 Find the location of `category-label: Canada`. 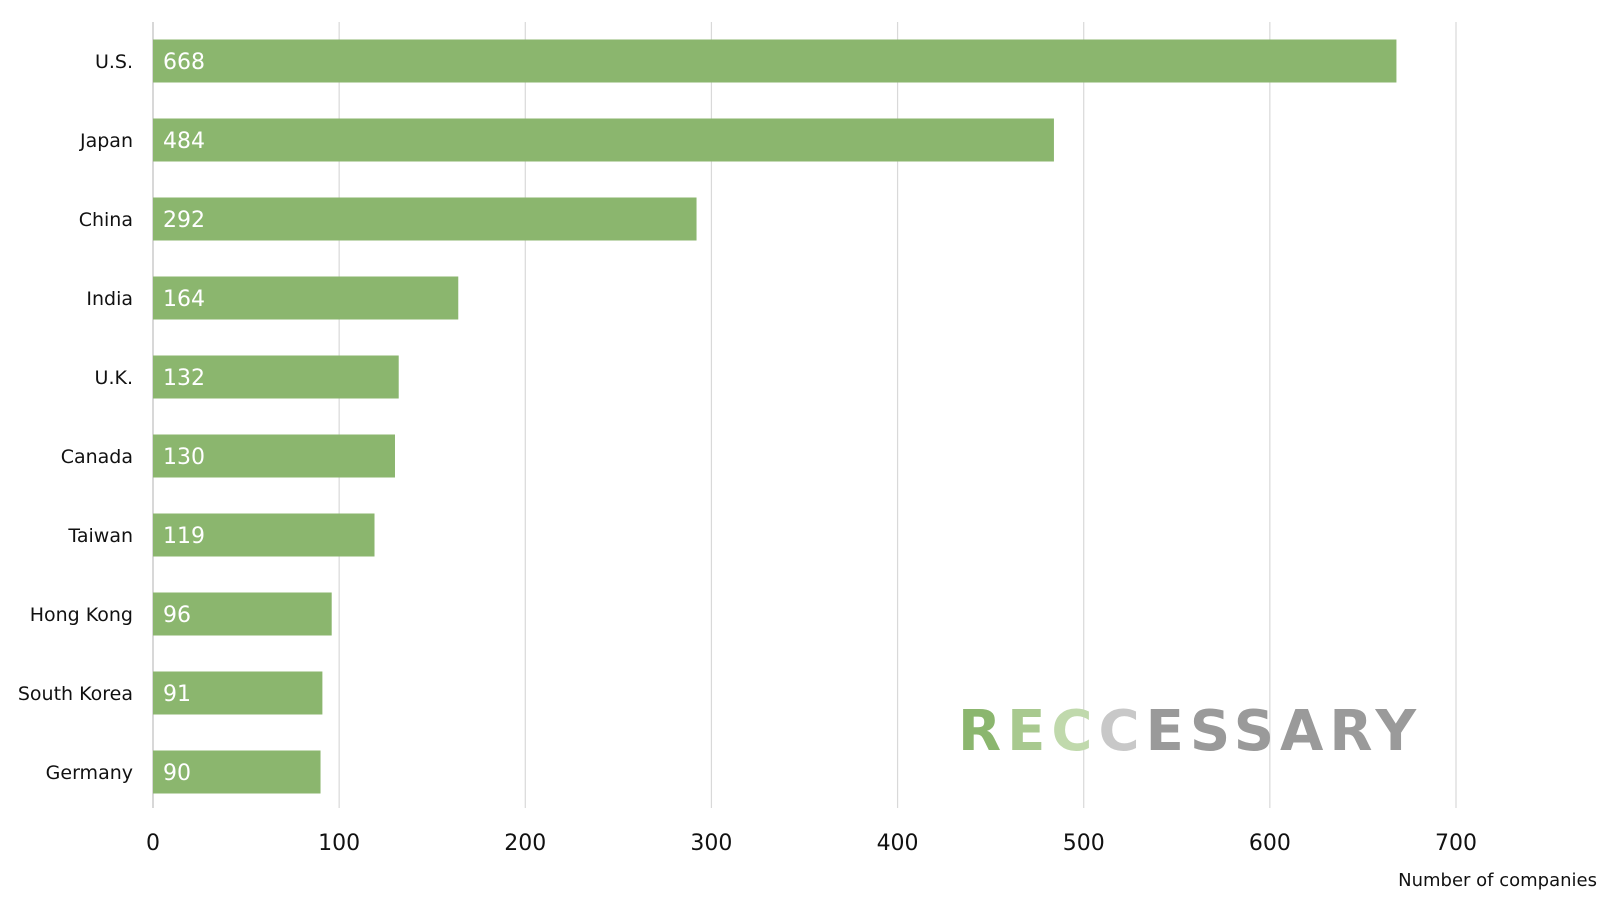

category-label: Canada is located at coordinates (97, 457).